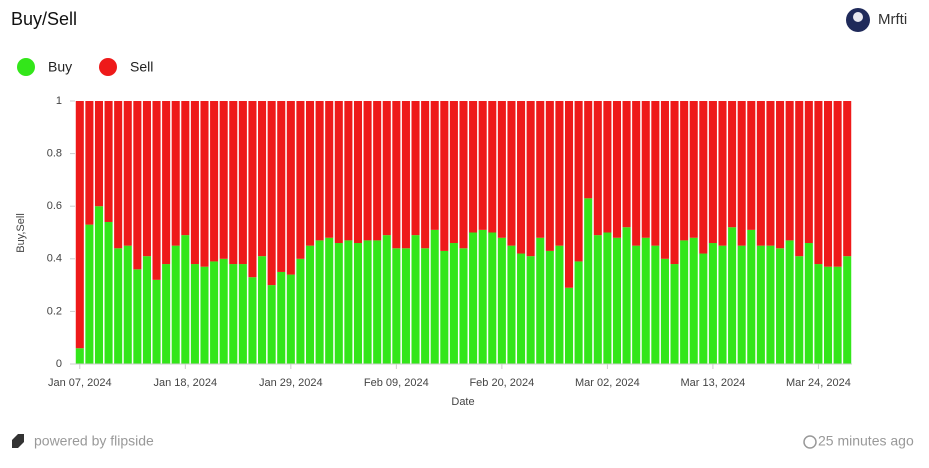 The image size is (929, 468). What do you see at coordinates (892, 19) in the screenshot?
I see `user-name: Mrfti` at bounding box center [892, 19].